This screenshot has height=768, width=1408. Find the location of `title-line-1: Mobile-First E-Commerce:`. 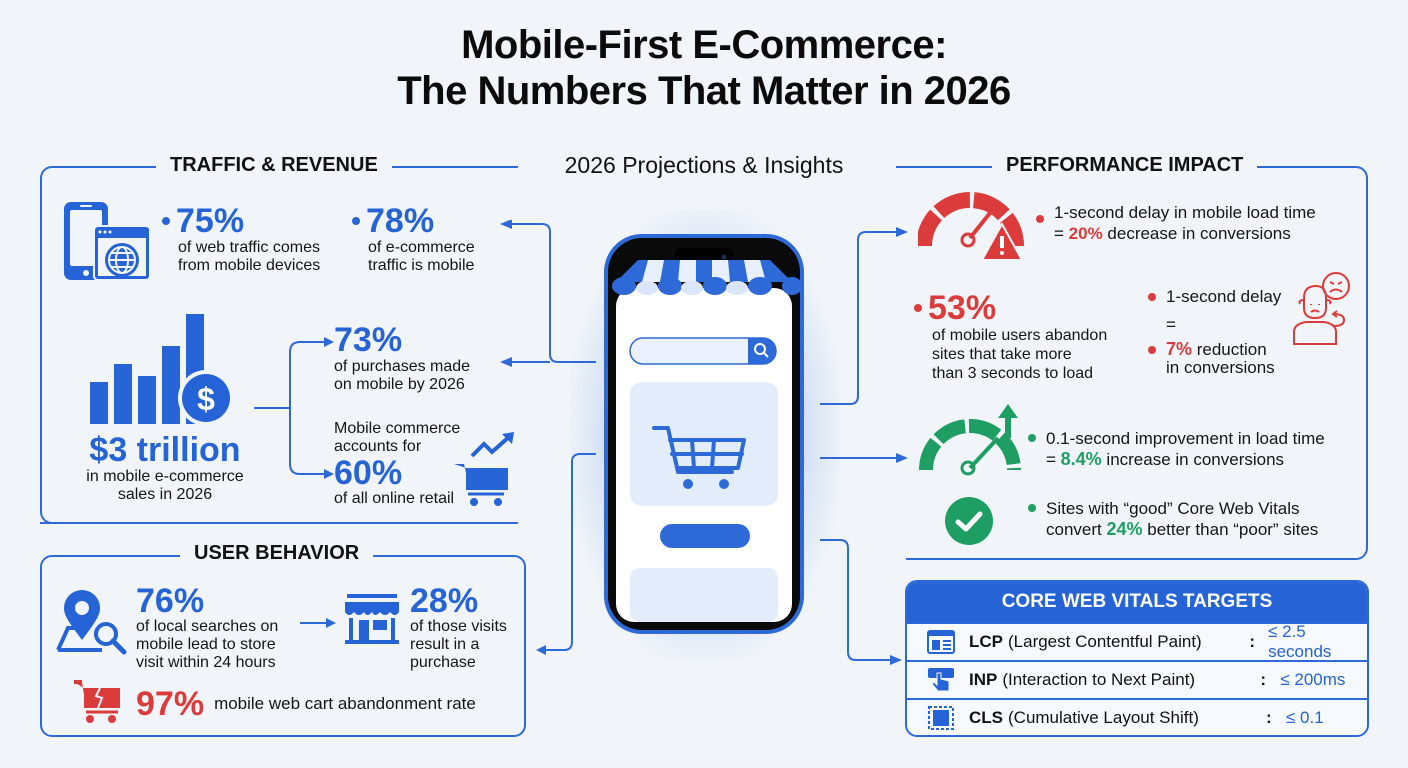

title-line-1: Mobile-First E-Commerce: is located at coordinates (704, 45).